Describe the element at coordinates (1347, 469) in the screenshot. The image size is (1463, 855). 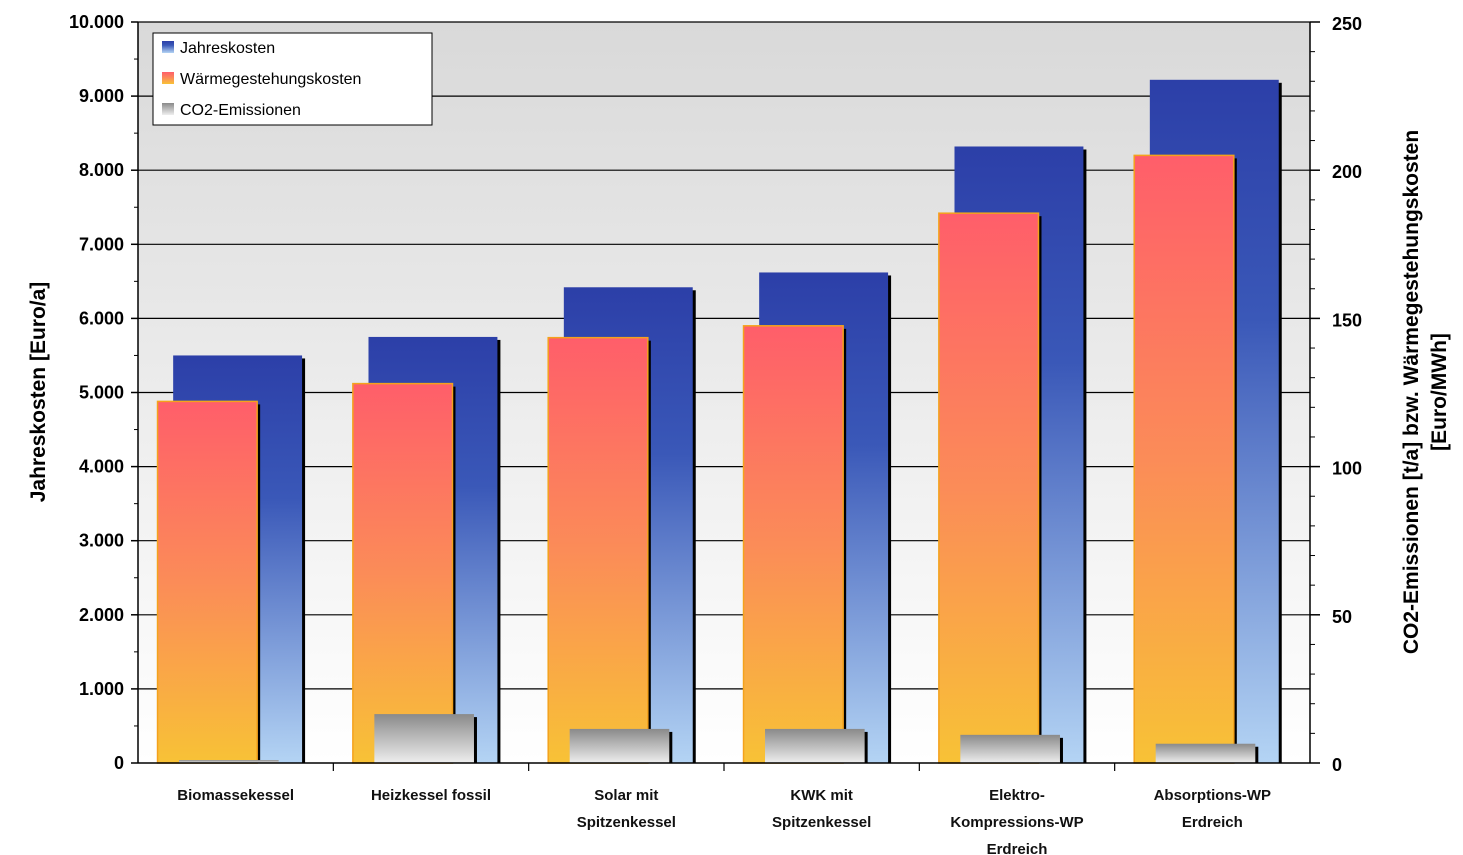
I see `right-tick-label: 100` at that location.